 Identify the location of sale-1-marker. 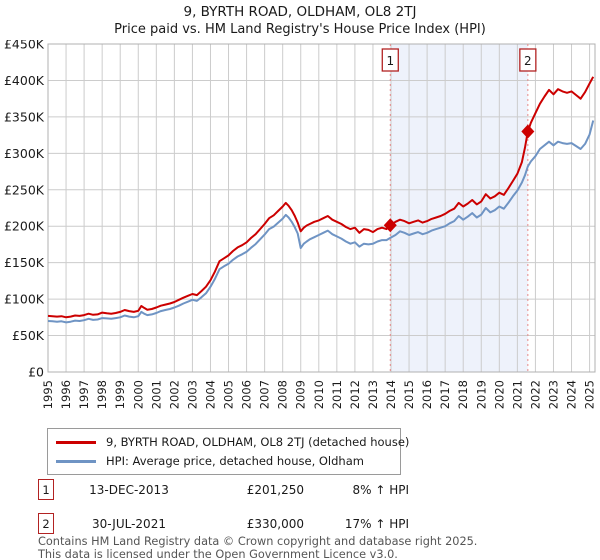
(390, 225).